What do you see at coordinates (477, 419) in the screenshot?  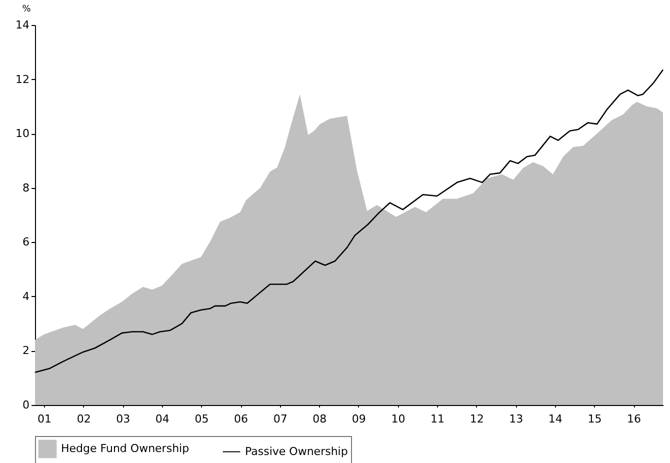 I see `x-tick-label: 12` at bounding box center [477, 419].